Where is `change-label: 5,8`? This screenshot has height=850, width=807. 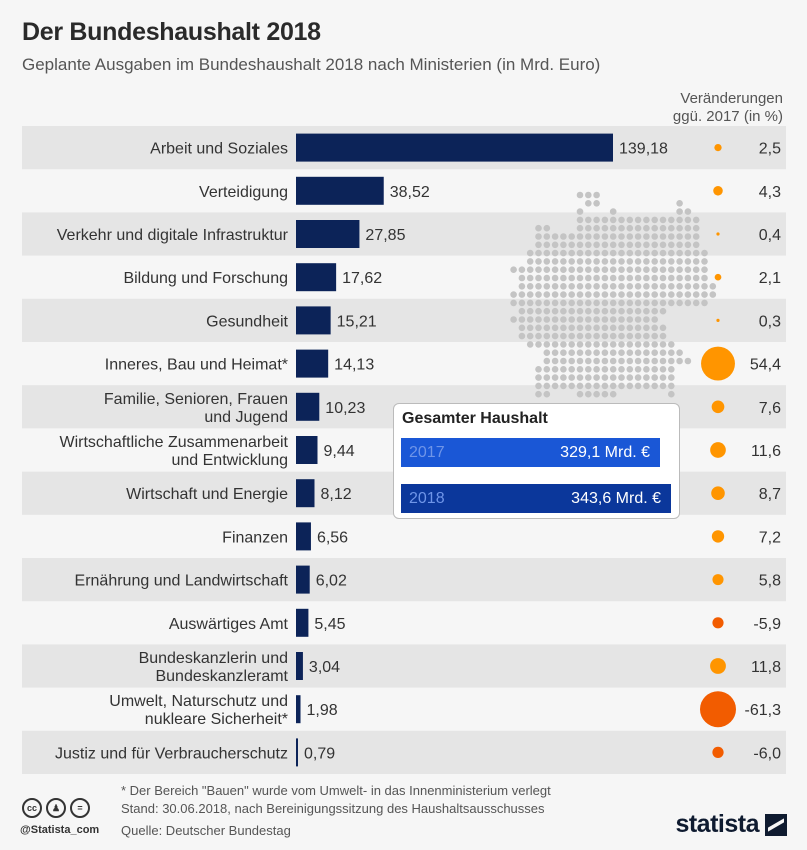
change-label: 5,8 is located at coordinates (770, 581).